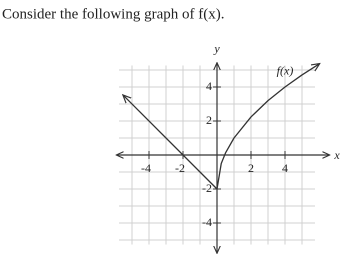 The width and height of the screenshot is (350, 258). I want to click on x-tick-label: 4, so click(285, 168).